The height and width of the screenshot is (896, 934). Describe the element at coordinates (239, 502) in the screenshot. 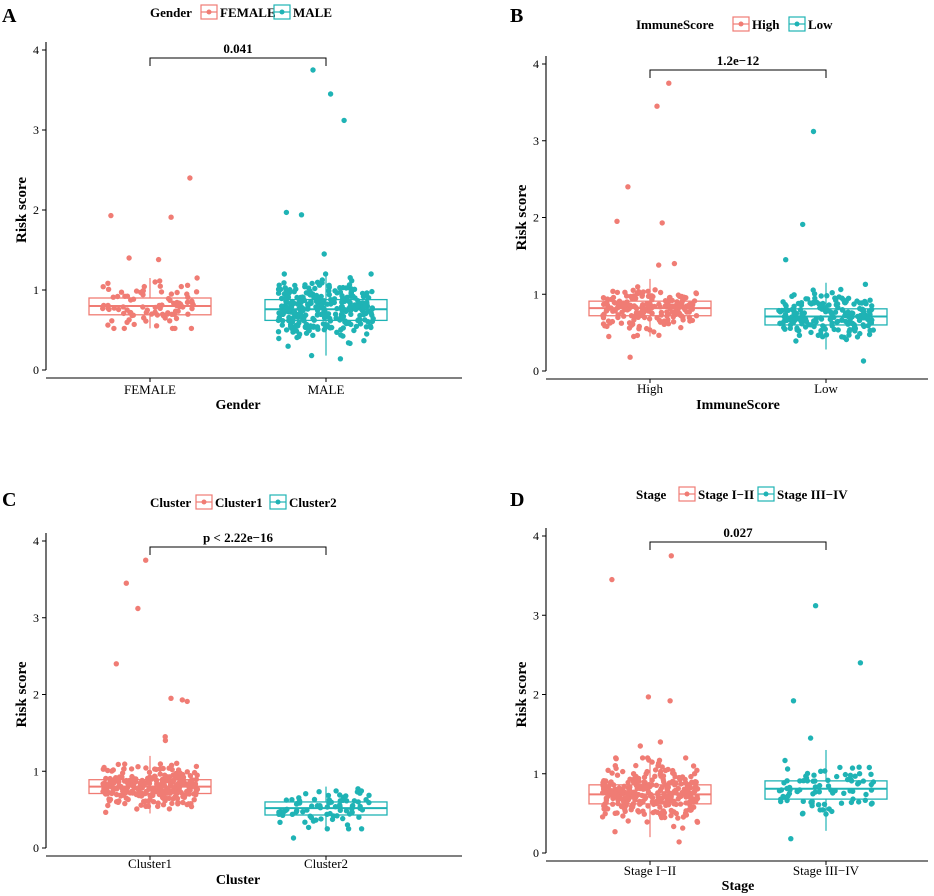

I see `legend-entry-1: Cluster1` at that location.